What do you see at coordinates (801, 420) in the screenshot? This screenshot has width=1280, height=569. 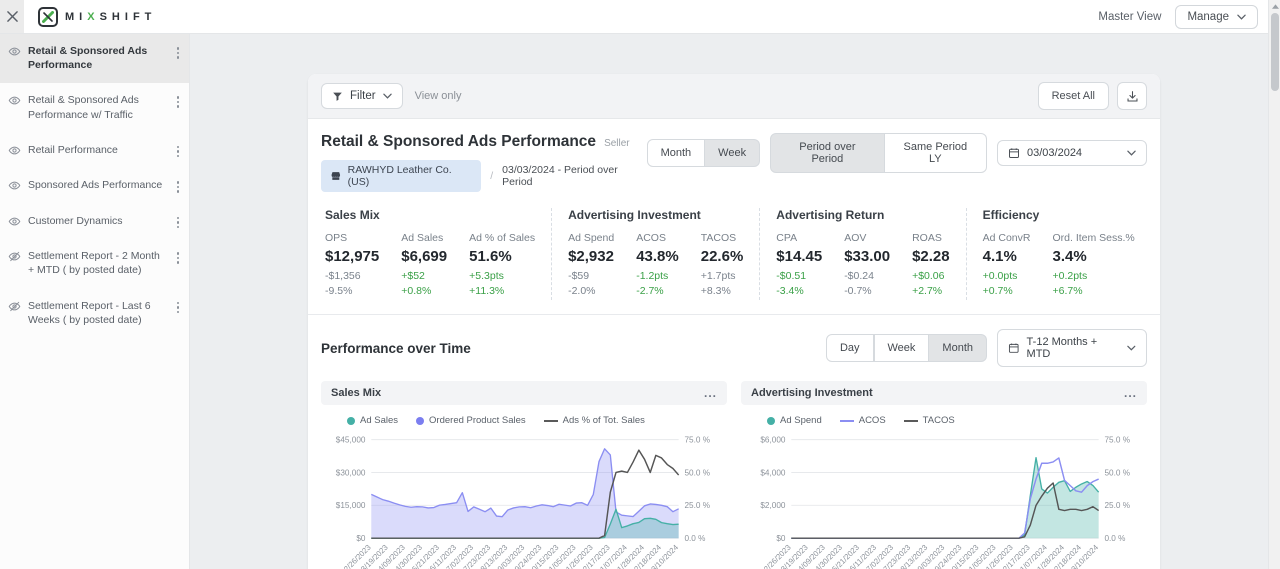 I see `legend-label: Ad Spend` at bounding box center [801, 420].